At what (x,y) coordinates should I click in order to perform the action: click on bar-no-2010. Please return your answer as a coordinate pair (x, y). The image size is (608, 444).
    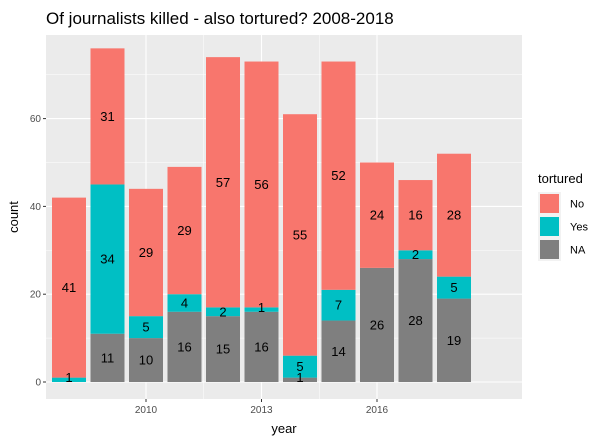
    Looking at the image, I should click on (146, 252).